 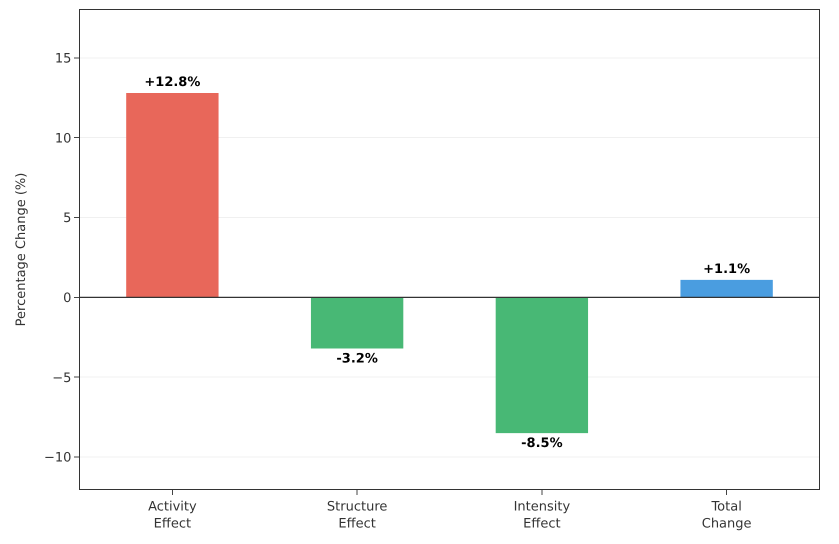 What do you see at coordinates (172, 516) in the screenshot?
I see `x-tick-label: Activity Effect` at bounding box center [172, 516].